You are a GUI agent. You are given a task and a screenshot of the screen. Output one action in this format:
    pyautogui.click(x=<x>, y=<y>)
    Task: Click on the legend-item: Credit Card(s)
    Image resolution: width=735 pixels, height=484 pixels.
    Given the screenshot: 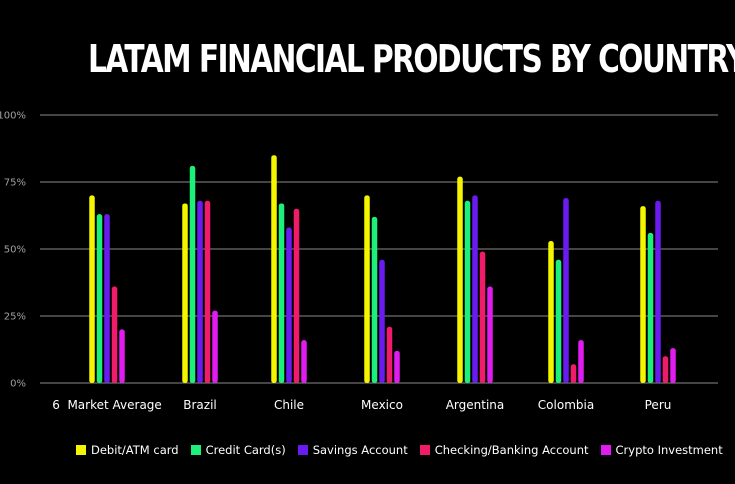 What is the action you would take?
    pyautogui.click(x=238, y=450)
    